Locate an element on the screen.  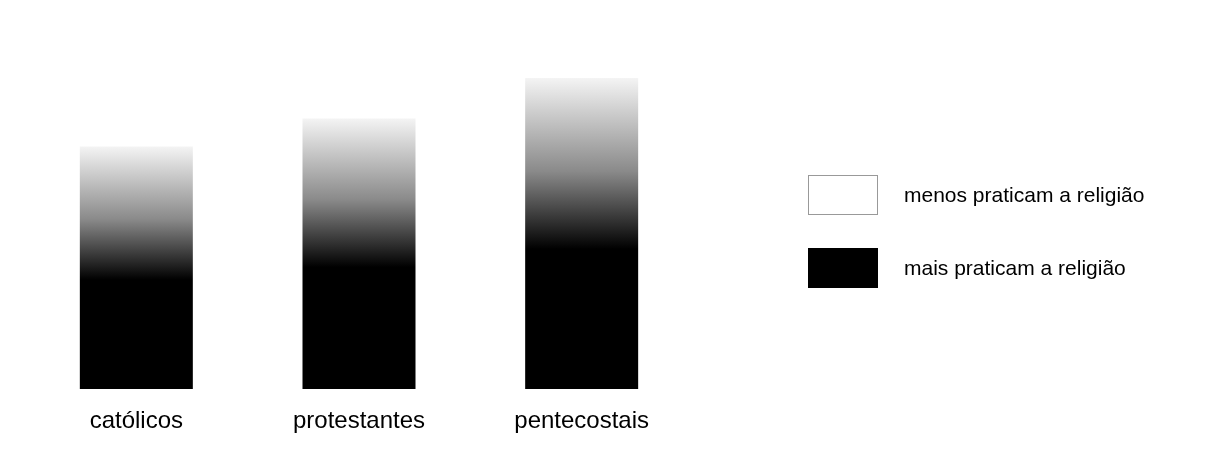
text: mais praticam a religião is located at coordinates (1015, 268).